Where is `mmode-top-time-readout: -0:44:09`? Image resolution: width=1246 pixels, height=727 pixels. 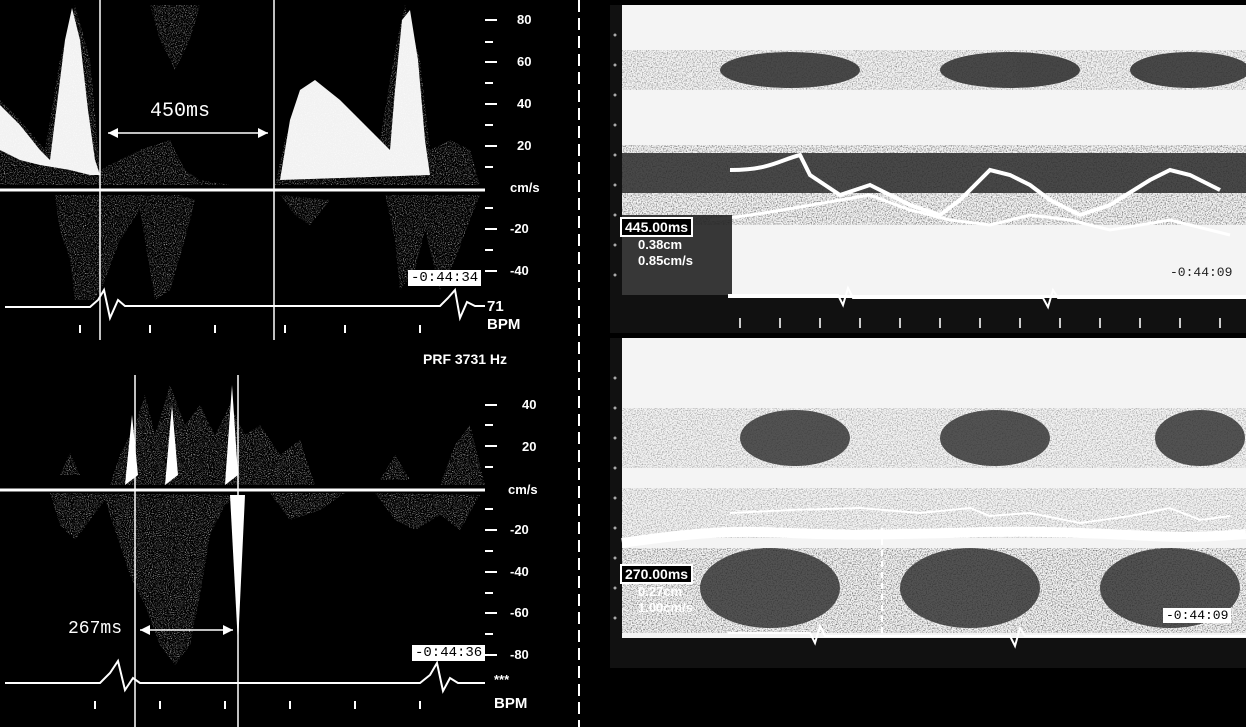 mmode-top-time-readout: -0:44:09 is located at coordinates (1201, 272).